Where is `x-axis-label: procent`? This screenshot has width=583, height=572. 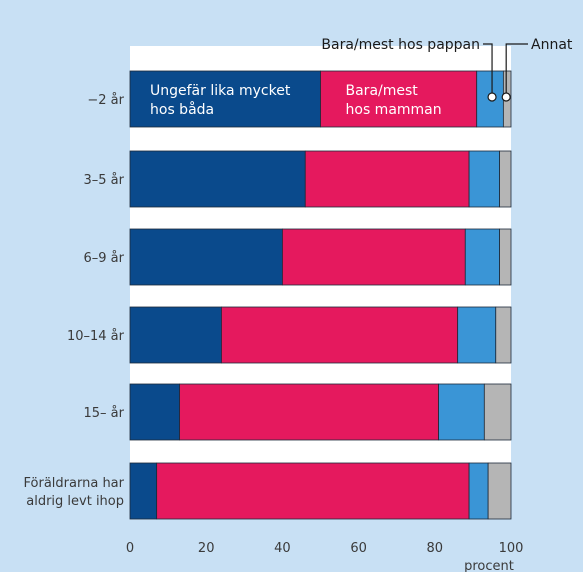
x-axis-label: procent is located at coordinates (489, 565).